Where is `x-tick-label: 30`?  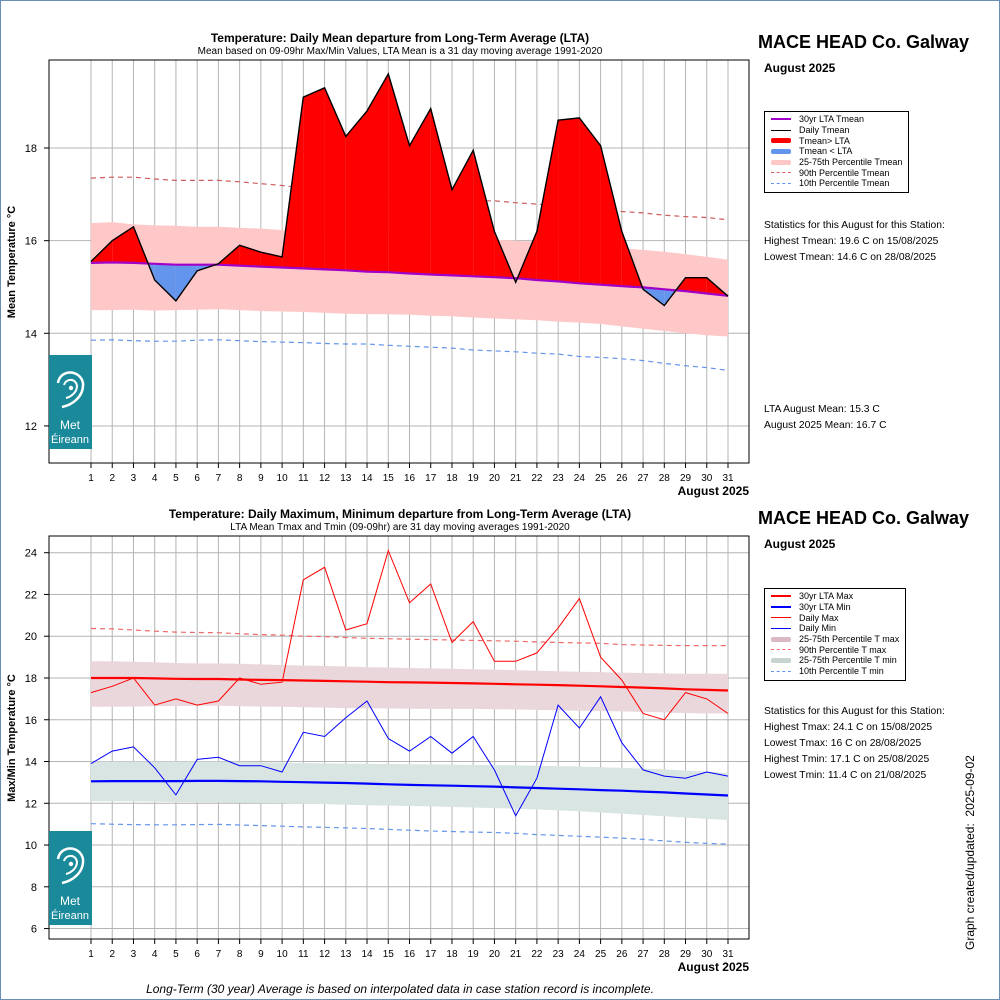 x-tick-label: 30 is located at coordinates (707, 954).